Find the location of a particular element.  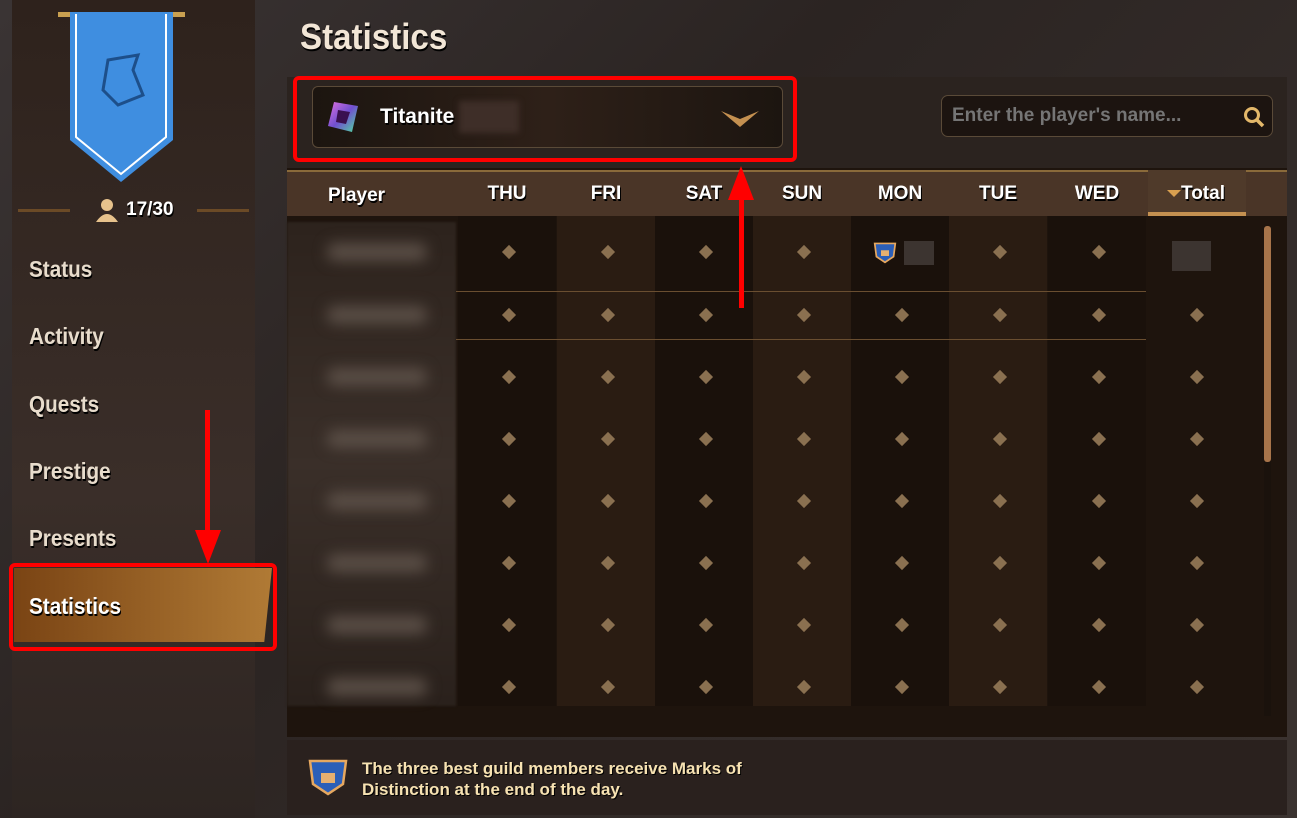

dropdown-selected: Titanite is located at coordinates (417, 116).